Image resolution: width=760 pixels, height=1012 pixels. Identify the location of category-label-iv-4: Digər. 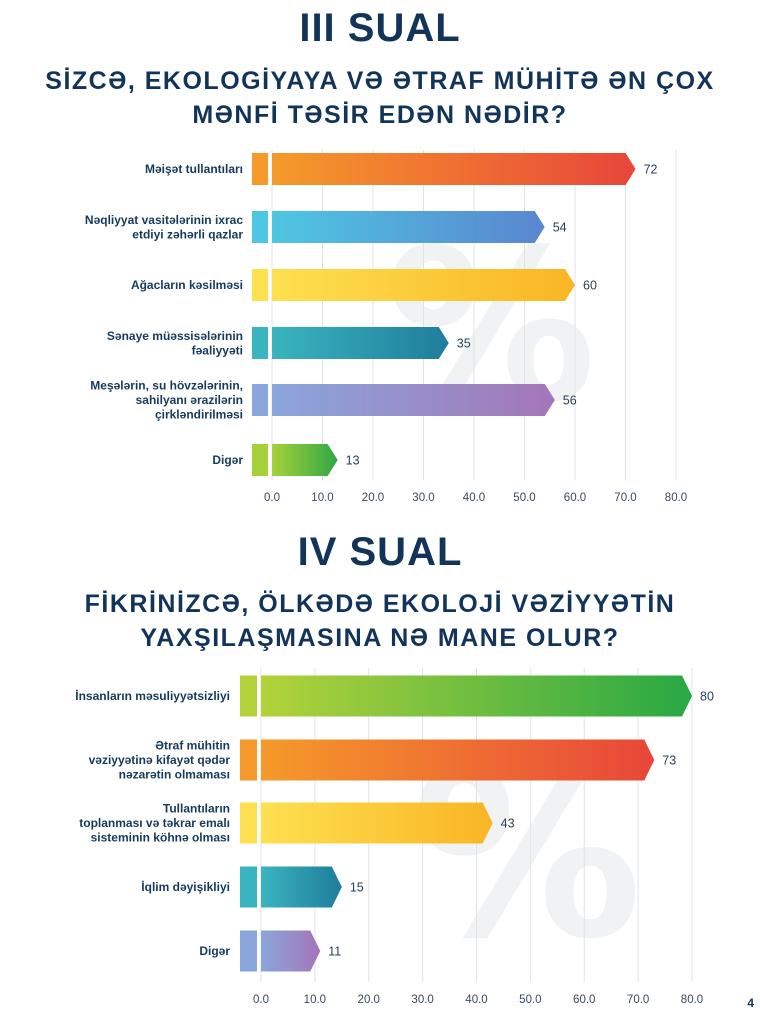
(214, 951).